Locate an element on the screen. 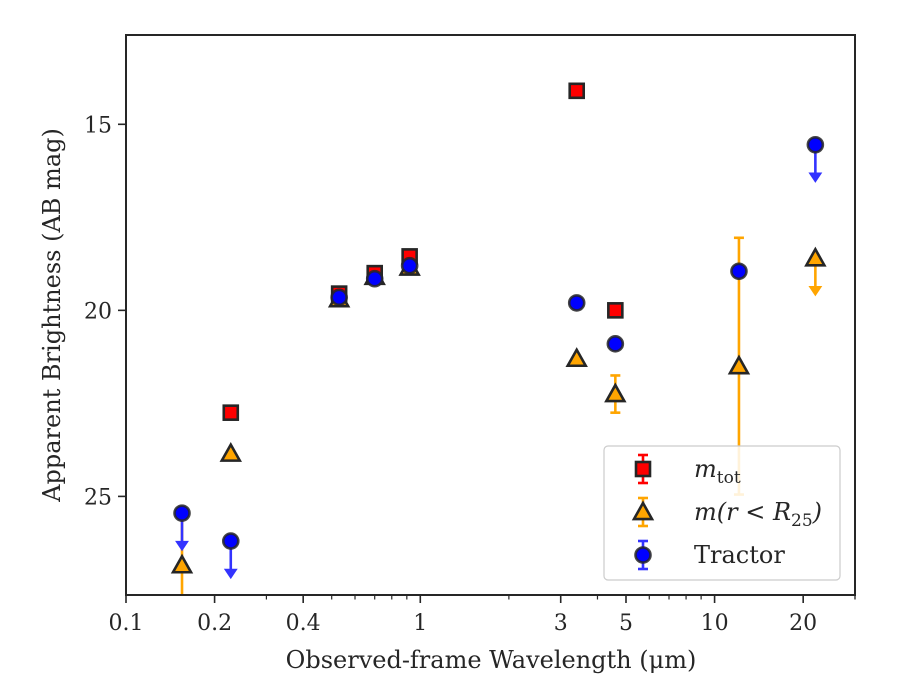 The width and height of the screenshot is (900, 700). x-tick-label: 1 is located at coordinates (420, 623).